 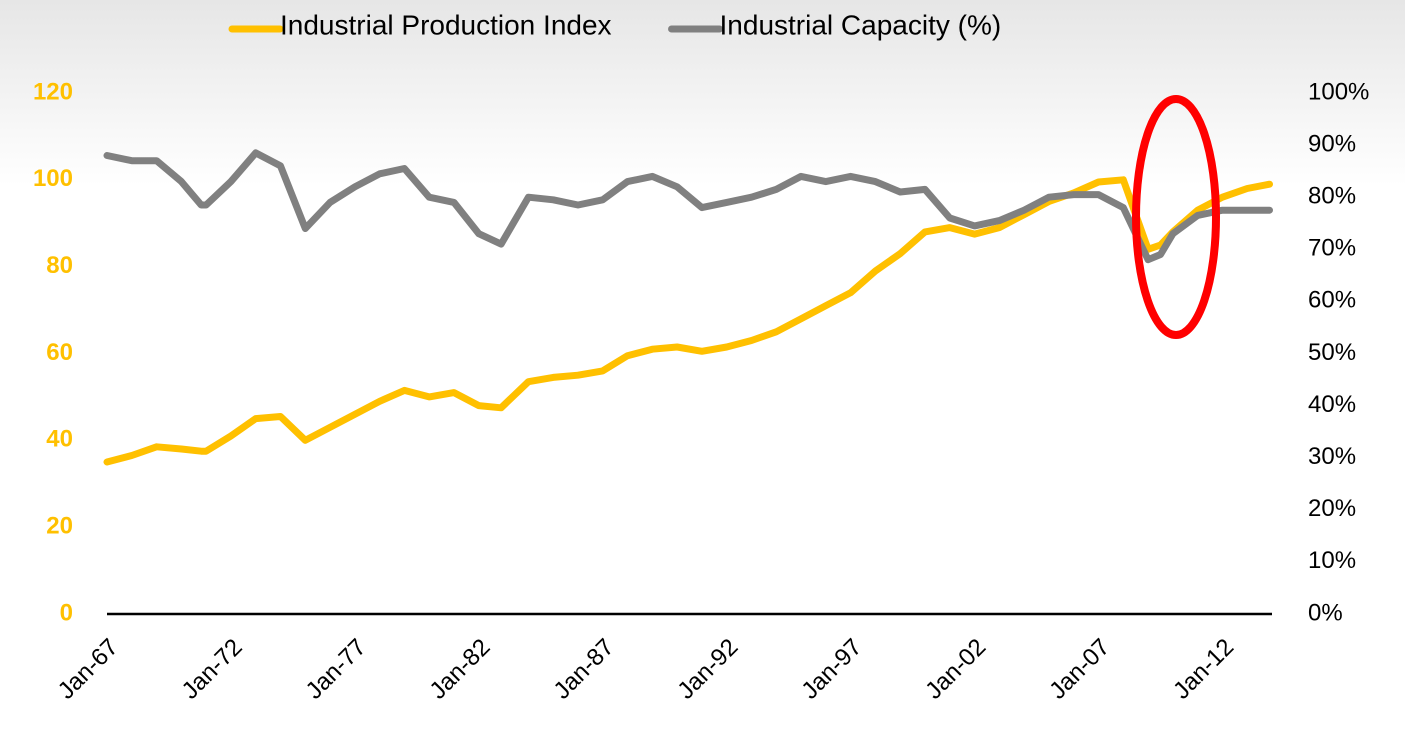 I want to click on y-tick-label: 120, so click(x=53, y=91).